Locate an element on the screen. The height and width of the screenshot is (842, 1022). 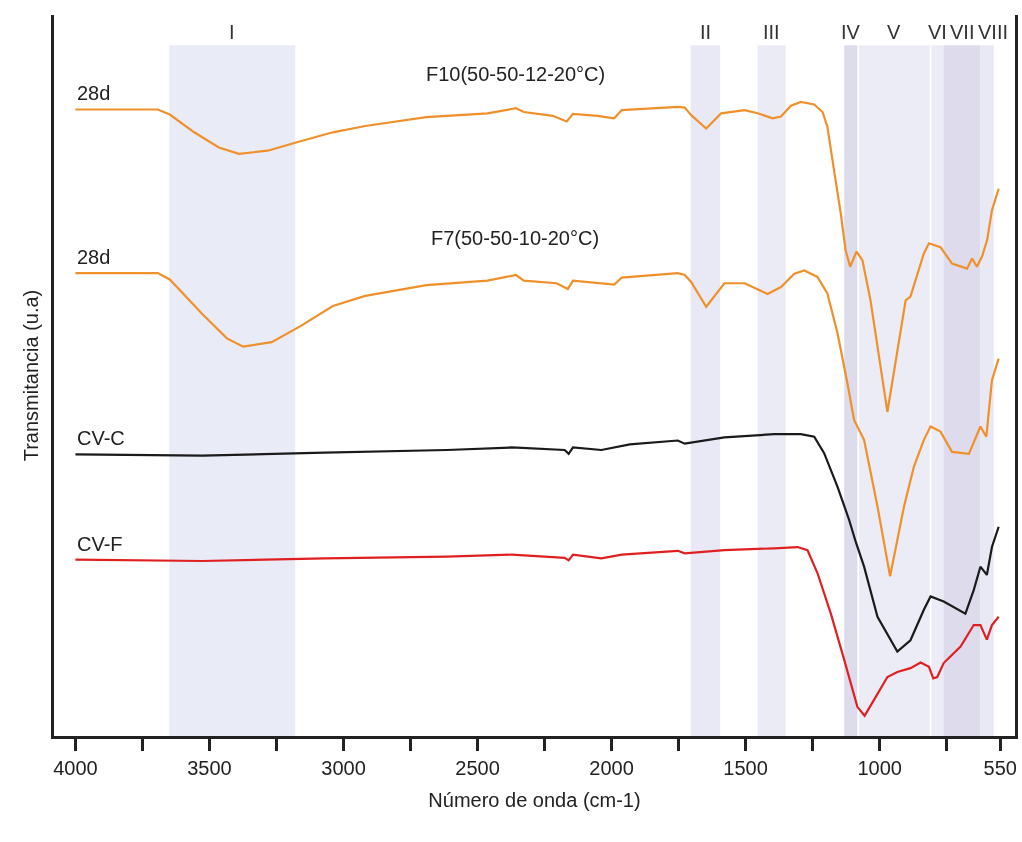
annotation: F7(50-50-10-20°C) is located at coordinates (515, 238).